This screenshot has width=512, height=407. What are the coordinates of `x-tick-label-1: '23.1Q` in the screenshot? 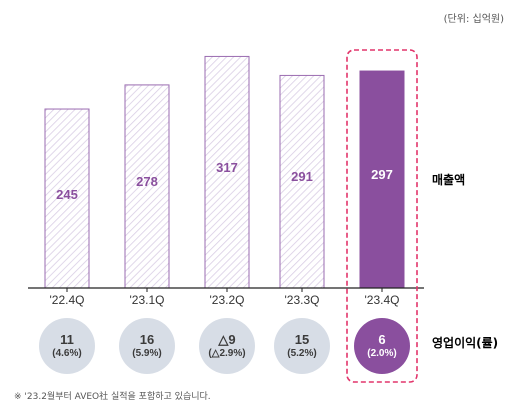 It's located at (147, 300).